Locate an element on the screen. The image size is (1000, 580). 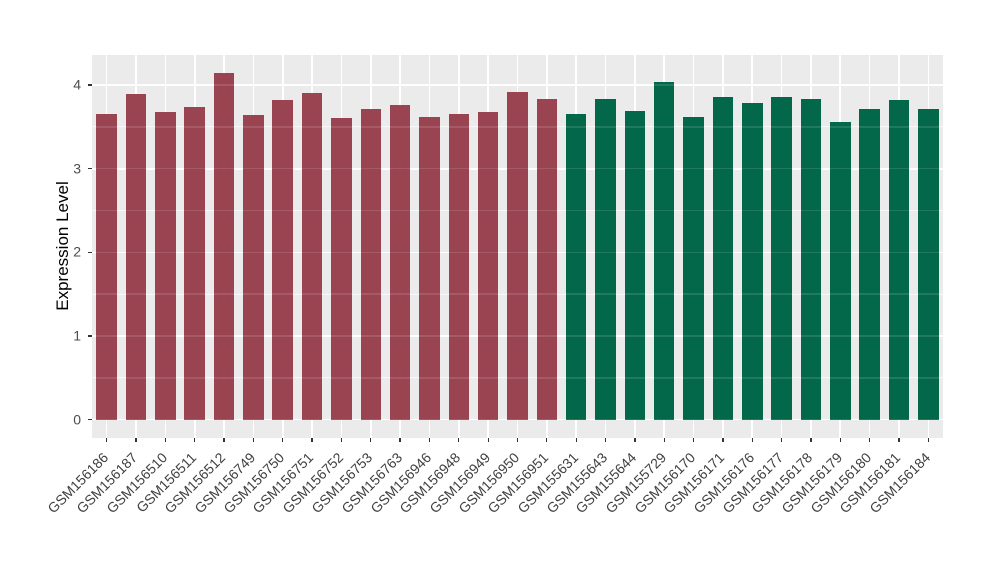
y-tick-label: 3 is located at coordinates (77, 168).